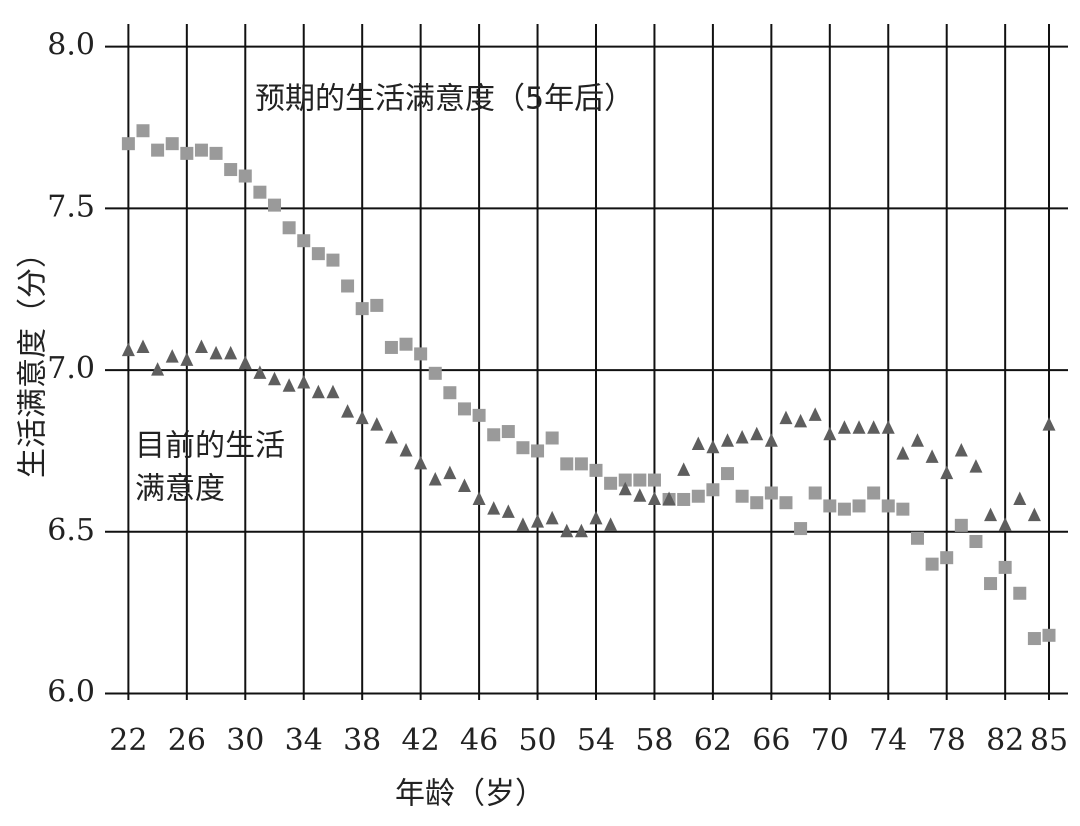 This screenshot has width=1080, height=826. Describe the element at coordinates (362, 740) in the screenshot. I see `x-tick-label: 38` at that location.